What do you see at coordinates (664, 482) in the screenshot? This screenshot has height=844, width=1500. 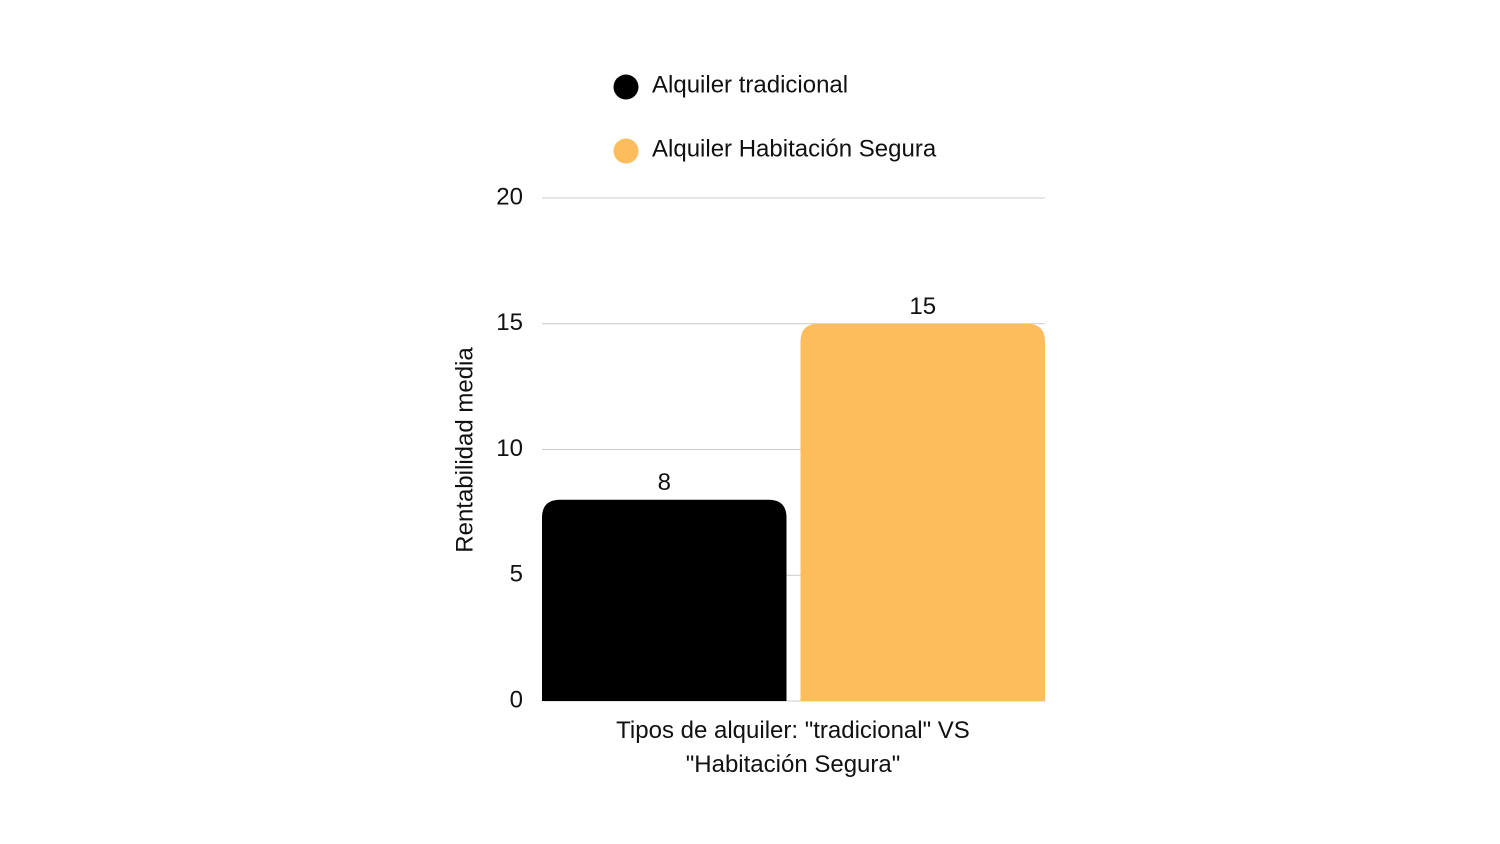 I see `data-label: 8` at bounding box center [664, 482].